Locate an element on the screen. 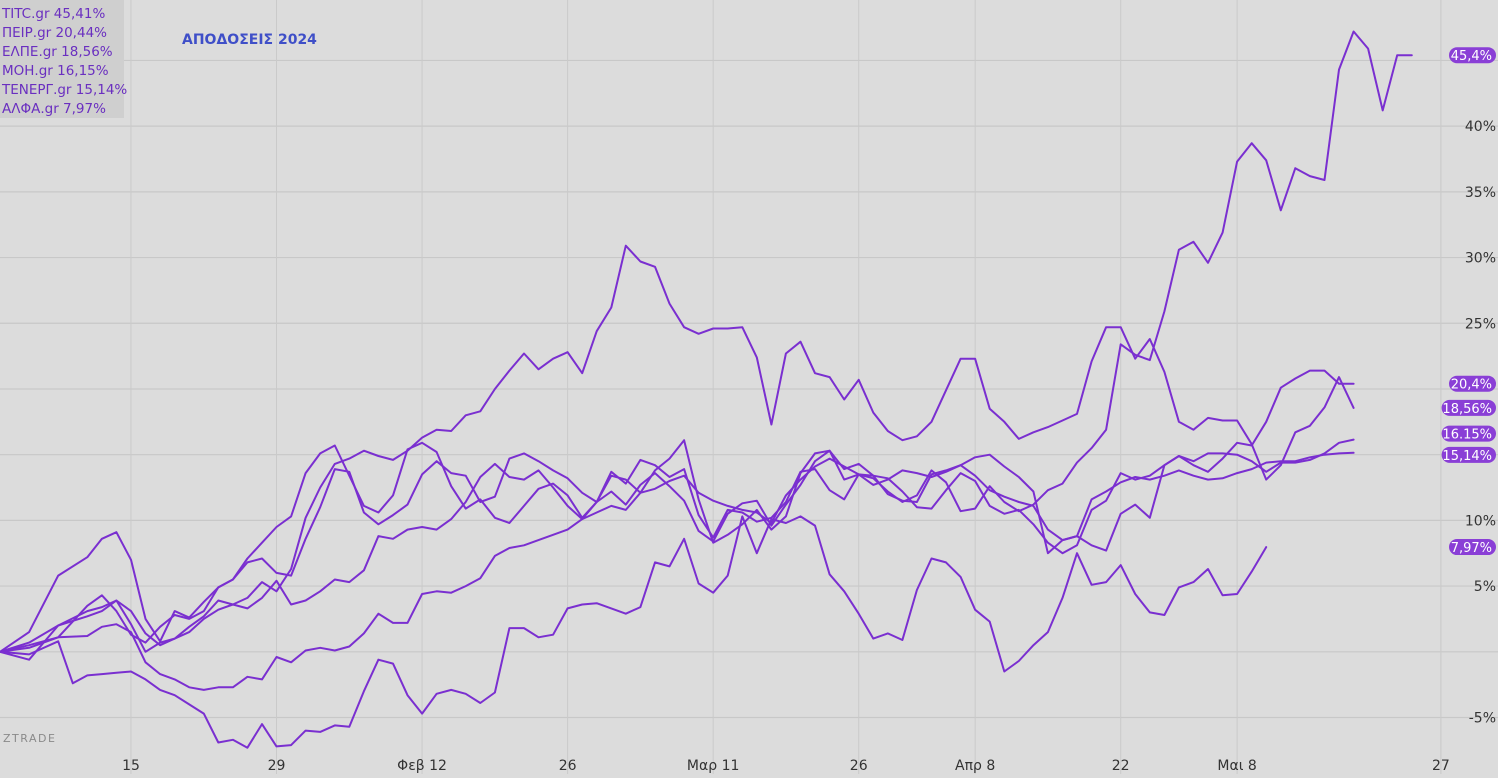 The height and width of the screenshot is (778, 1498). end-label-text: 20,4% is located at coordinates (1471, 385).